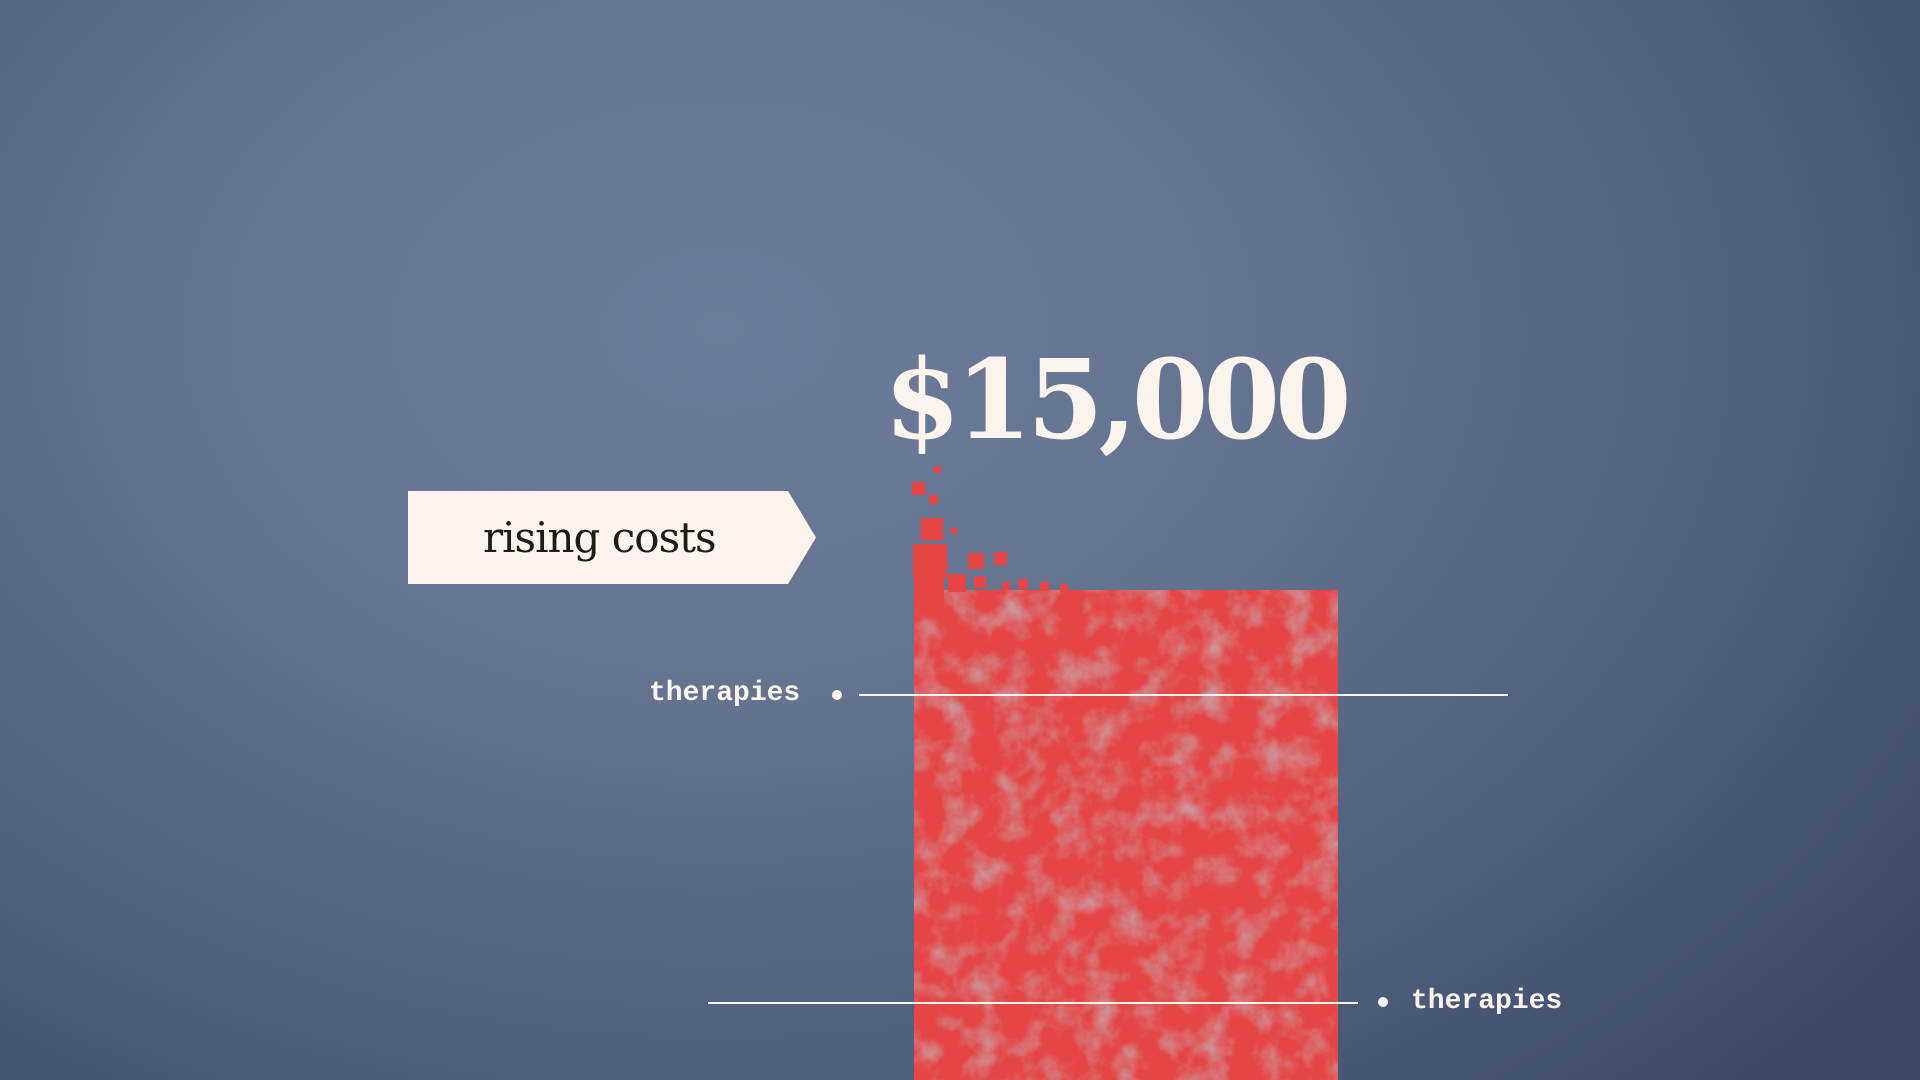 This screenshot has height=1080, width=1920. What do you see at coordinates (1383, 1002) in the screenshot?
I see `annotation-dot-right` at bounding box center [1383, 1002].